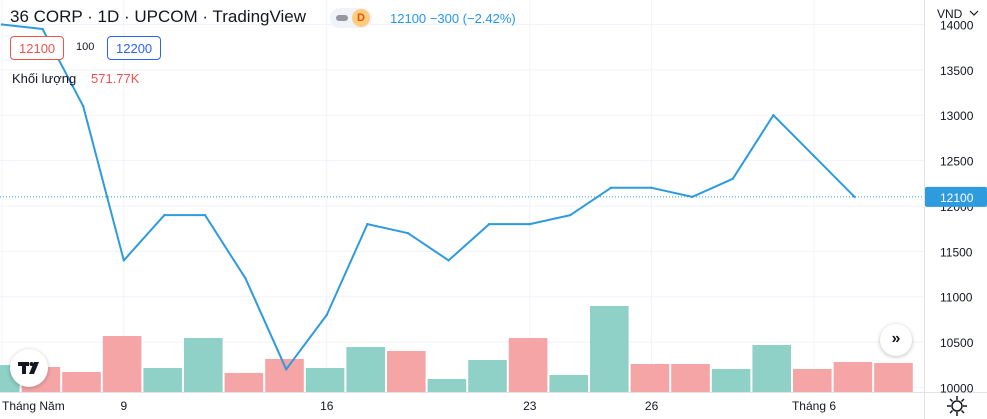 The width and height of the screenshot is (987, 419). Describe the element at coordinates (974, 13) in the screenshot. I see `chevron-down-icon` at that location.